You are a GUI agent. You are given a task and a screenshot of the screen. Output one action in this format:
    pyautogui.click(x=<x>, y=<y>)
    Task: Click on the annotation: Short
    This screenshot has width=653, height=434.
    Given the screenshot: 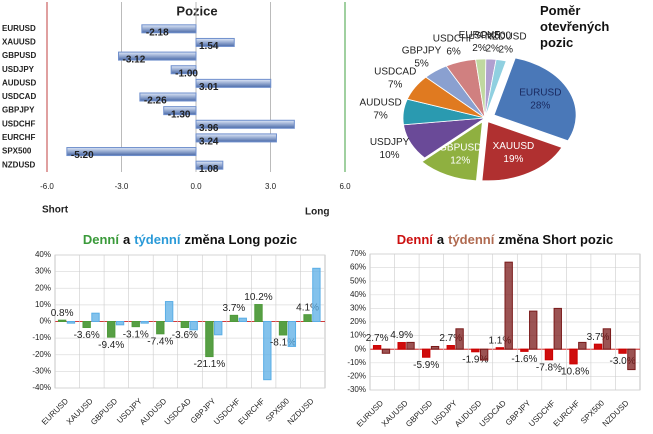 What is the action you would take?
    pyautogui.click(x=55, y=210)
    